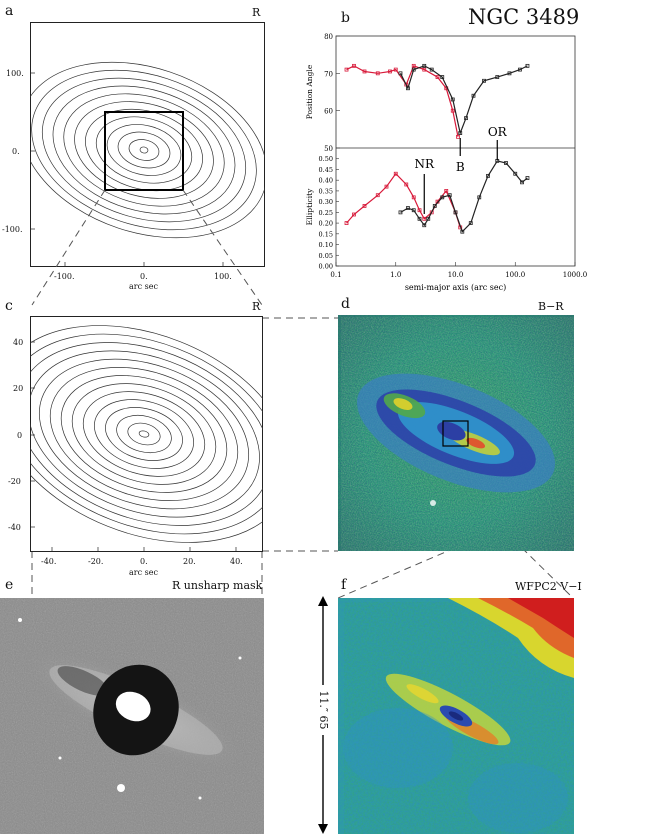 This screenshot has height=834, width=655. Describe the element at coordinates (132, 716) in the screenshot. I see `unsharp-mask-image` at that location.